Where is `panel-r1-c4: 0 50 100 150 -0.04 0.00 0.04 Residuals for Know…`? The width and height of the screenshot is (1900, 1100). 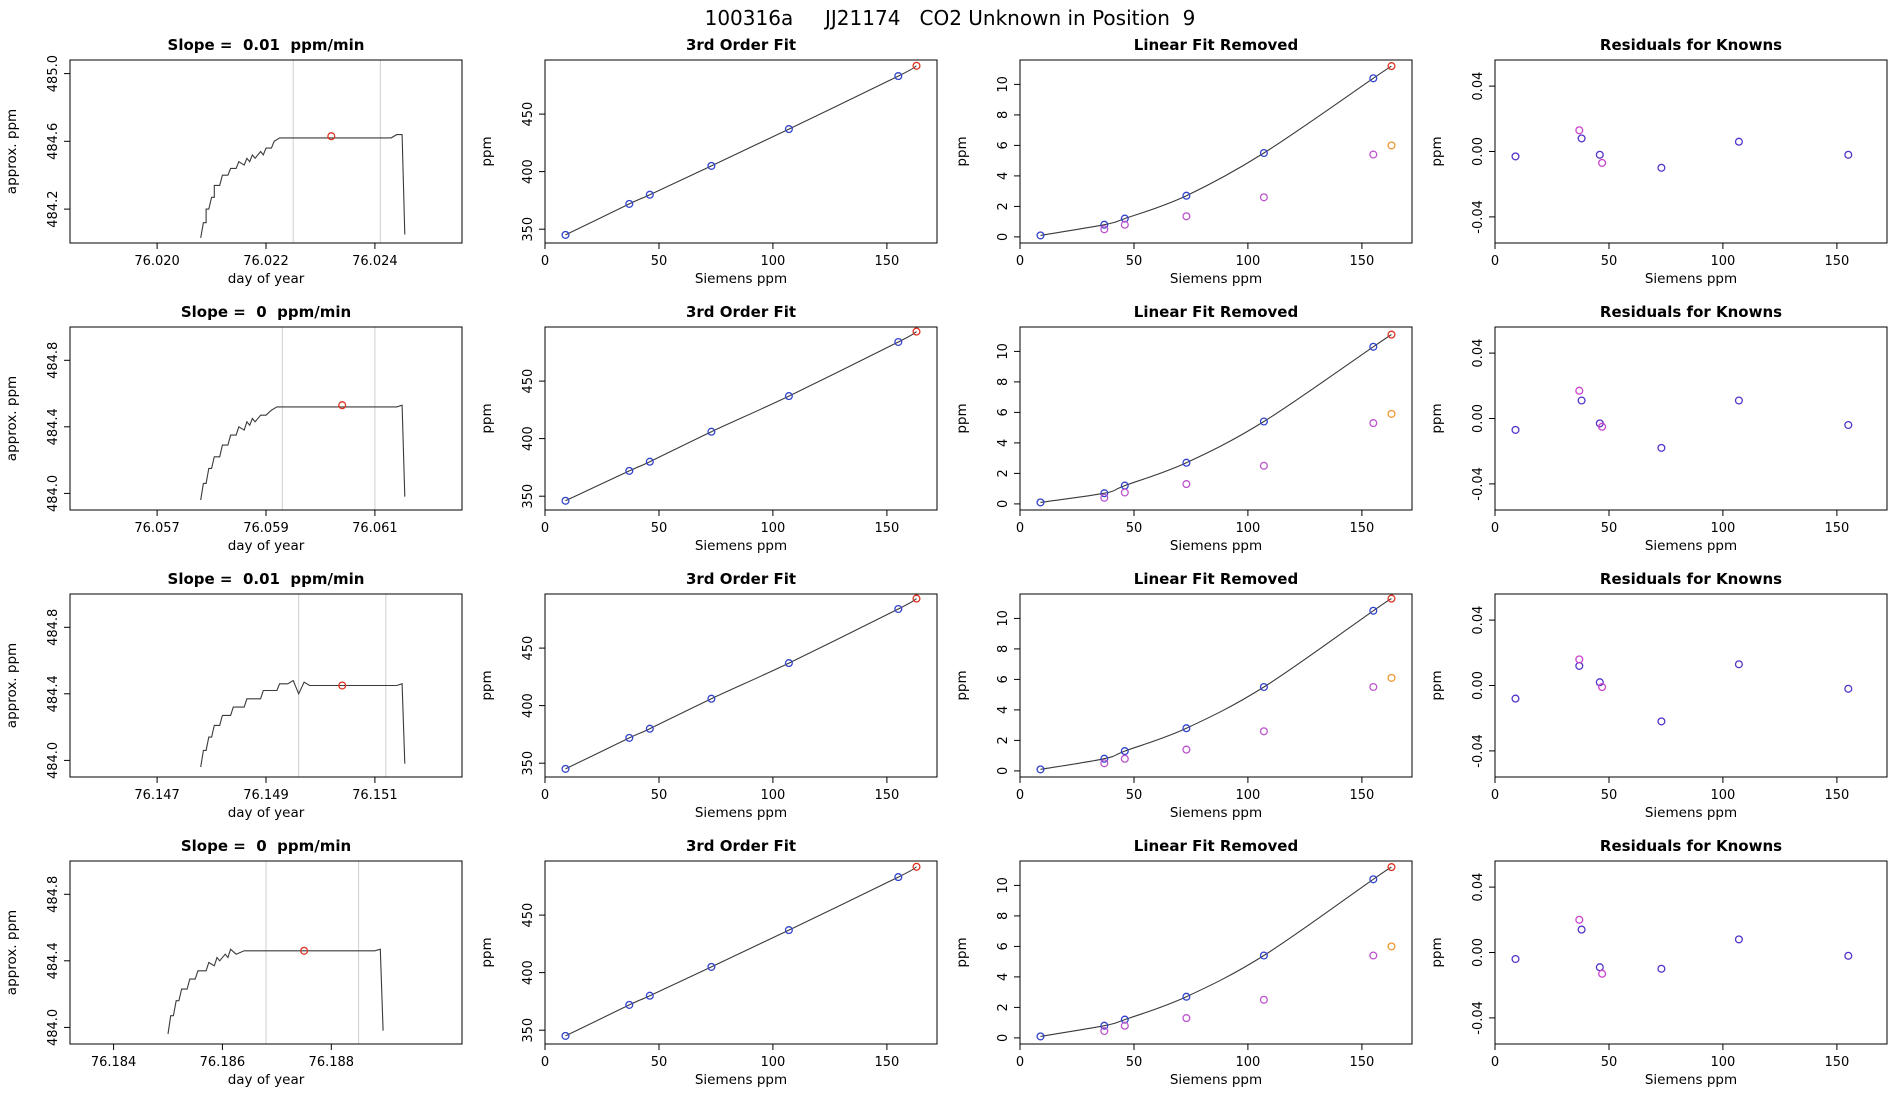
panel-r1-c4: 0 50 100 150 -0.04 0.00 0.04 Residuals for Know… is located at coordinates (1658, 161).